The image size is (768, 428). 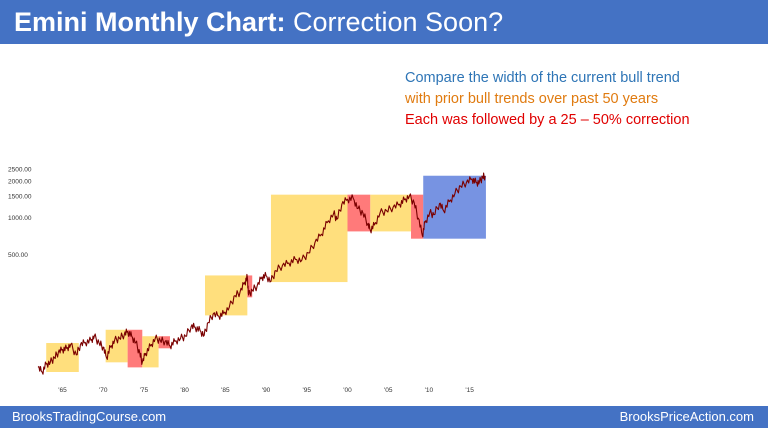 I want to click on x-tick-label-1: '70, so click(x=103, y=390).